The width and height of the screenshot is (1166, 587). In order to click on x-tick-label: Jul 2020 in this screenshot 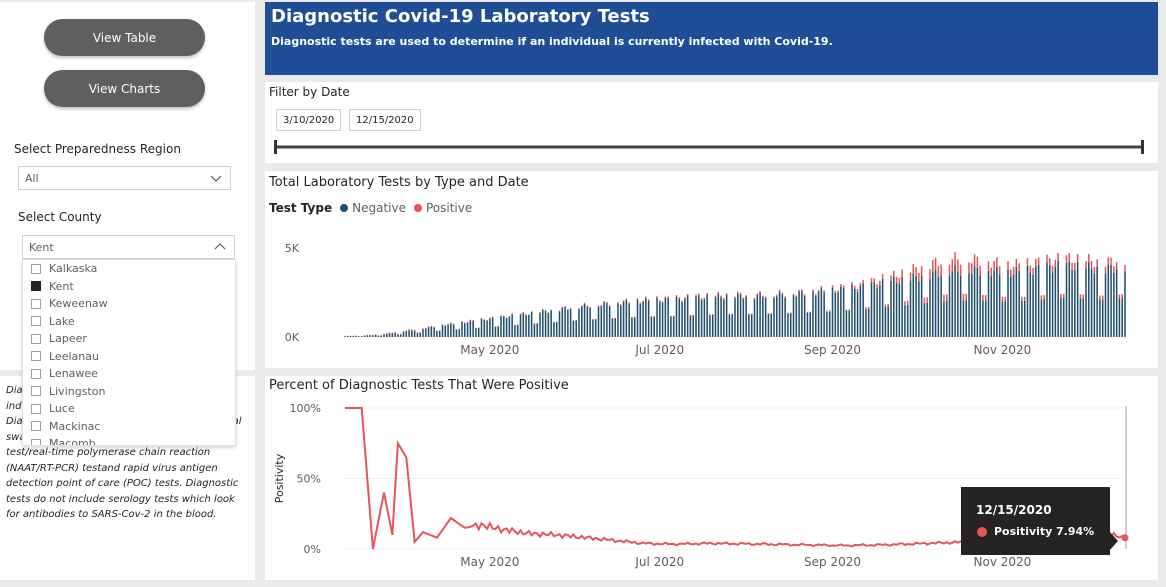, I will do `click(659, 562)`.